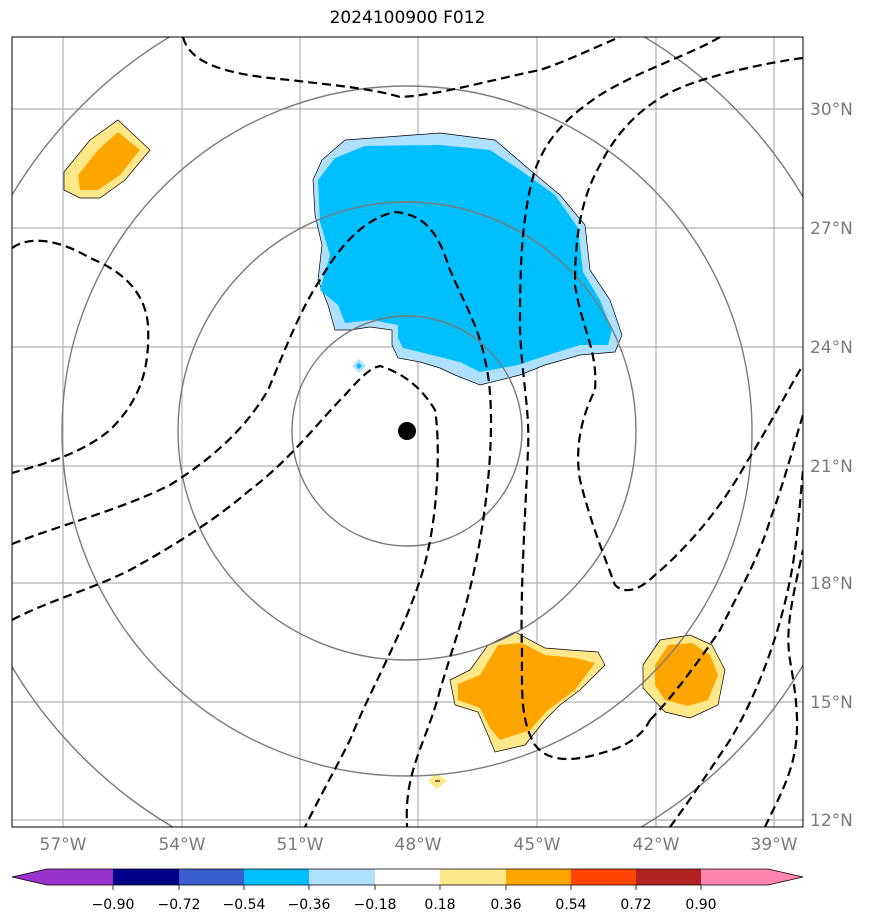 Image resolution: width=873 pixels, height=924 pixels. I want to click on colorbar-tick-label: −0.72, so click(179, 905).